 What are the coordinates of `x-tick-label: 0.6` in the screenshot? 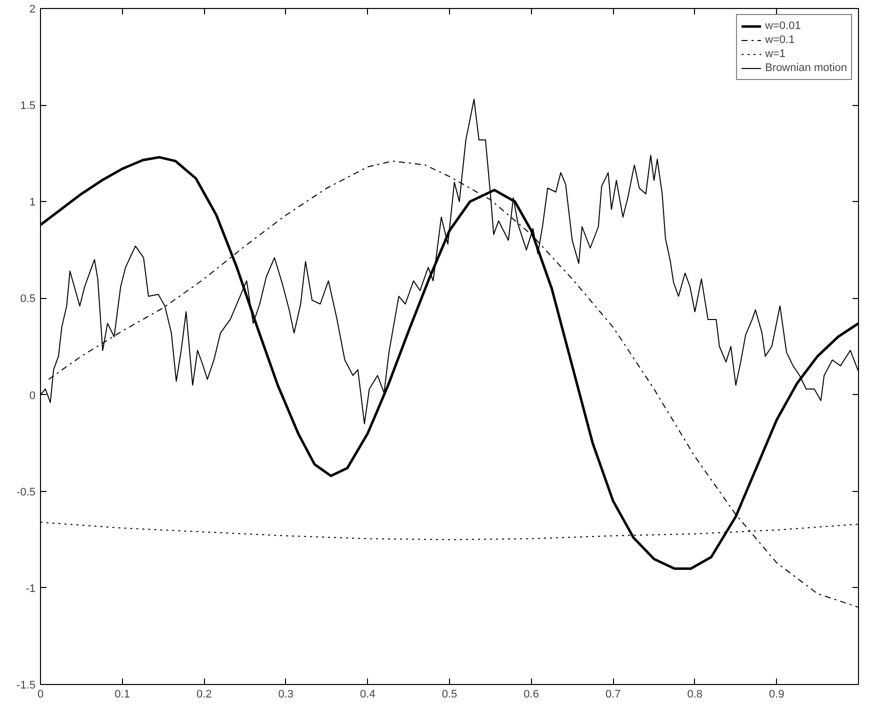 It's located at (531, 694).